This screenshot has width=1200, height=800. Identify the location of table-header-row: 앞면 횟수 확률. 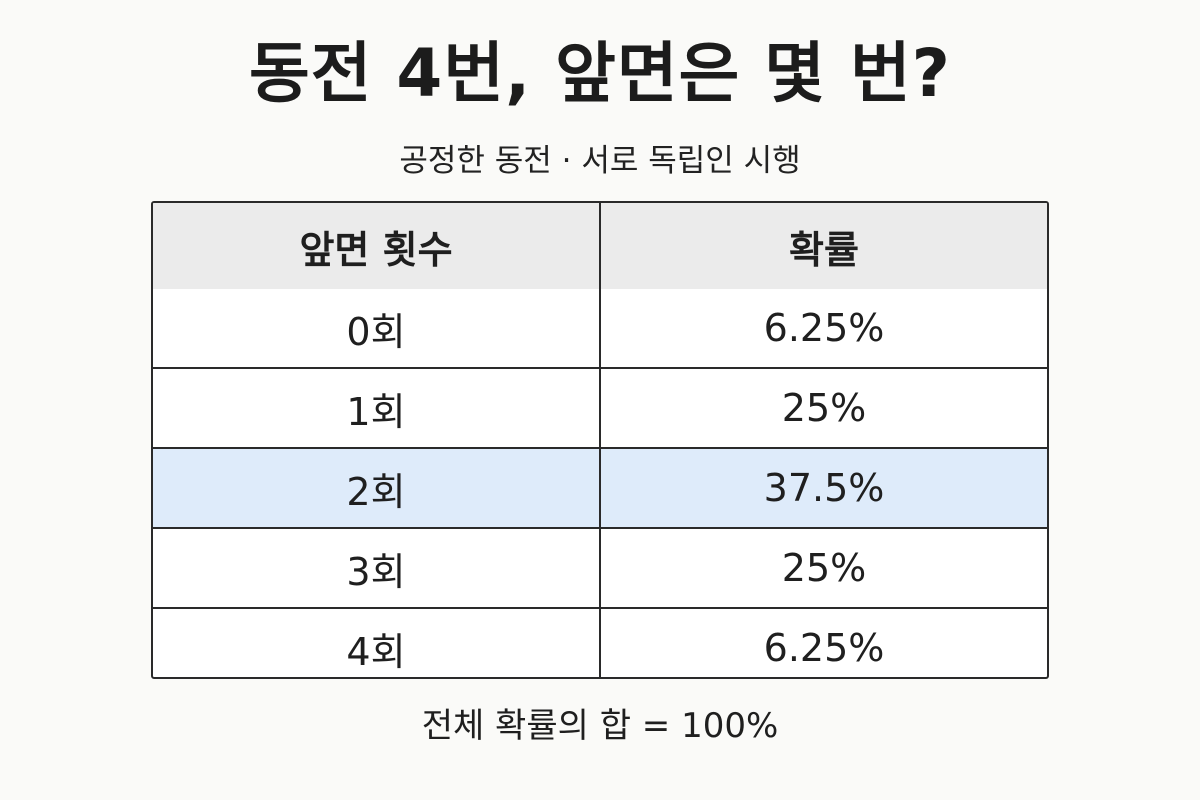
(600, 246).